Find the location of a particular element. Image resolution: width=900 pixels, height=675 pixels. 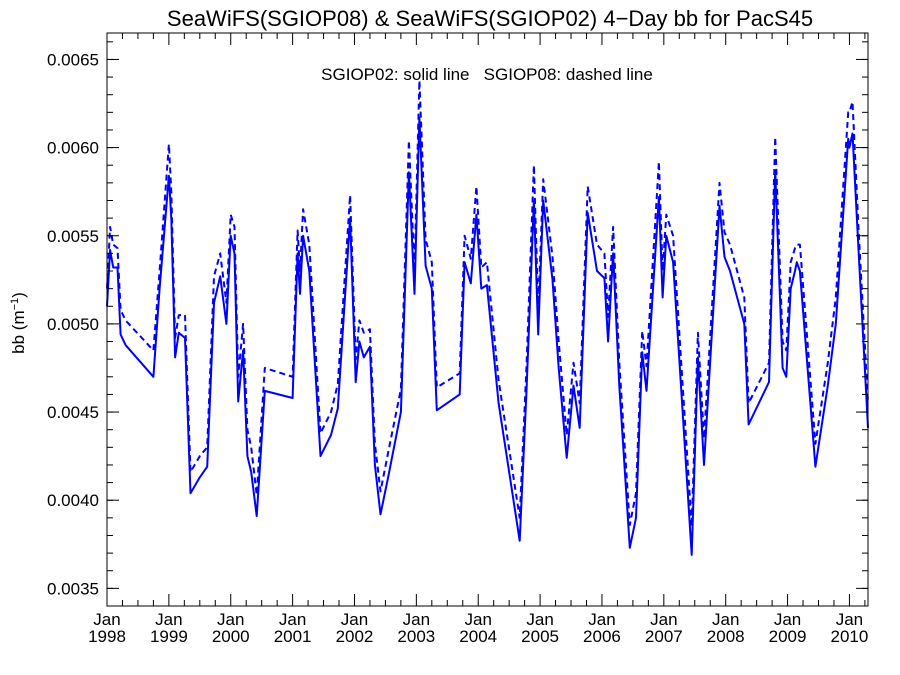

y-tick-label: 0.0040 is located at coordinates (73, 500).